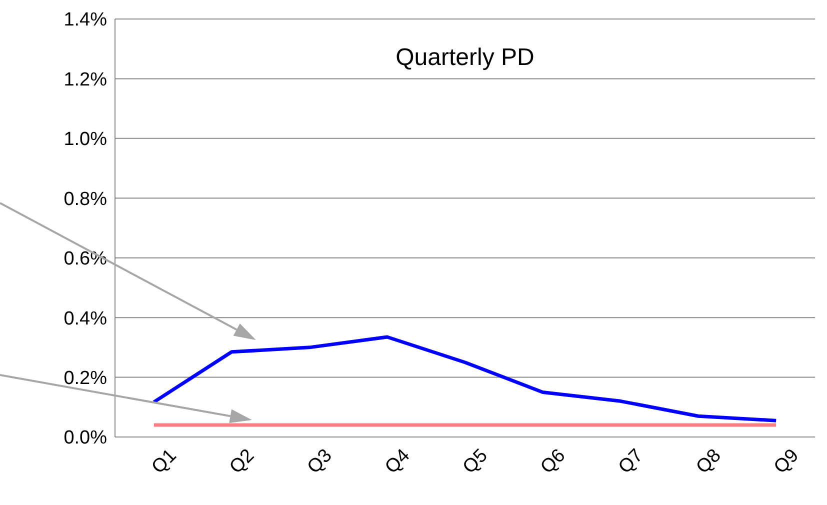 This screenshot has height=505, width=827. I want to click on x-tick-label: Q5, so click(475, 461).